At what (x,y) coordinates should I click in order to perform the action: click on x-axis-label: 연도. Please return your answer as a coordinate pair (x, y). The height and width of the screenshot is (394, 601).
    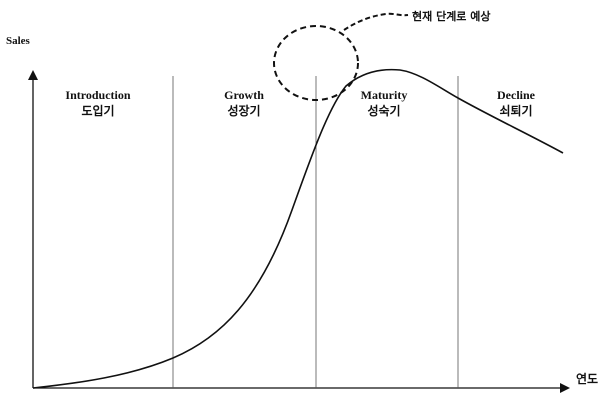
    Looking at the image, I should click on (587, 378).